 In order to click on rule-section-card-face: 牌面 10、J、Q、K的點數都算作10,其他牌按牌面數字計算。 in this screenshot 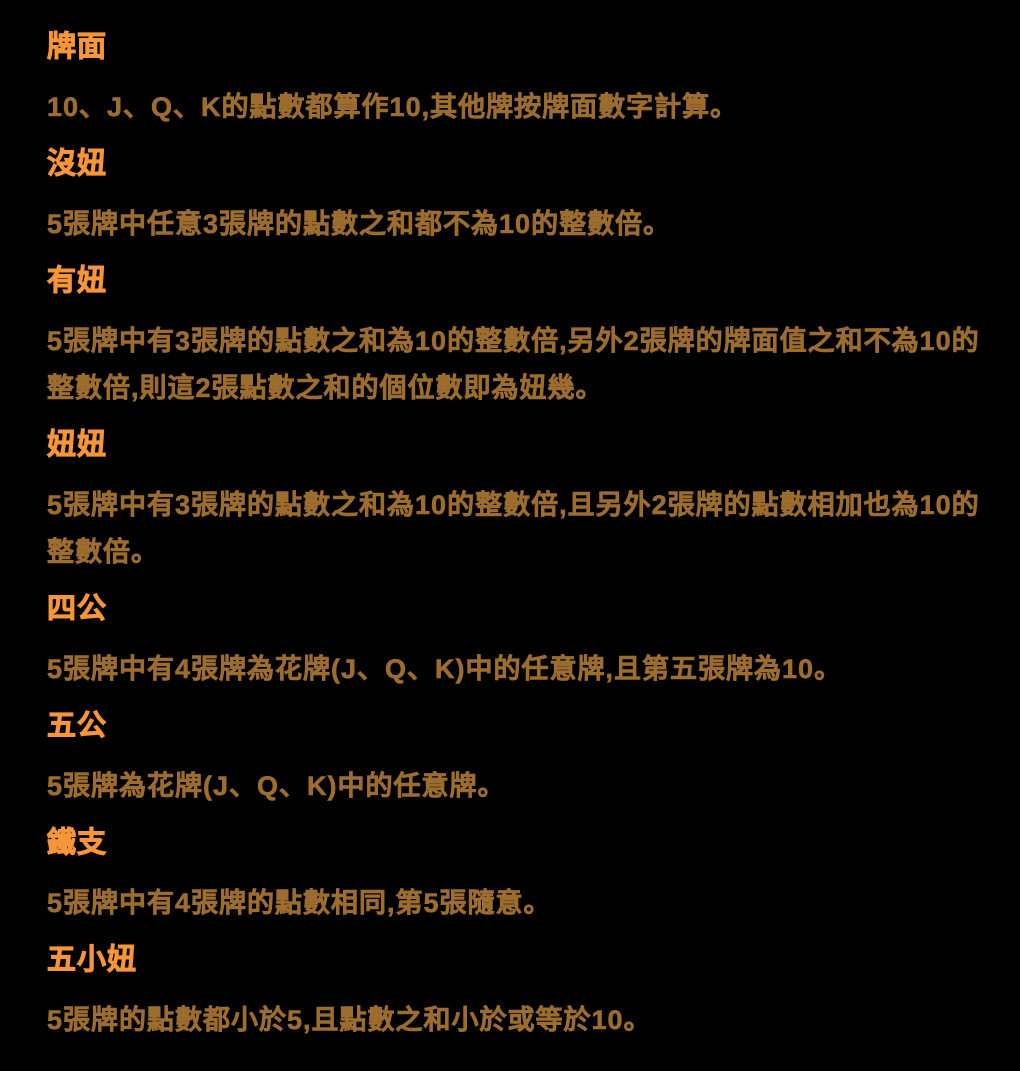, I will do `click(513, 80)`.